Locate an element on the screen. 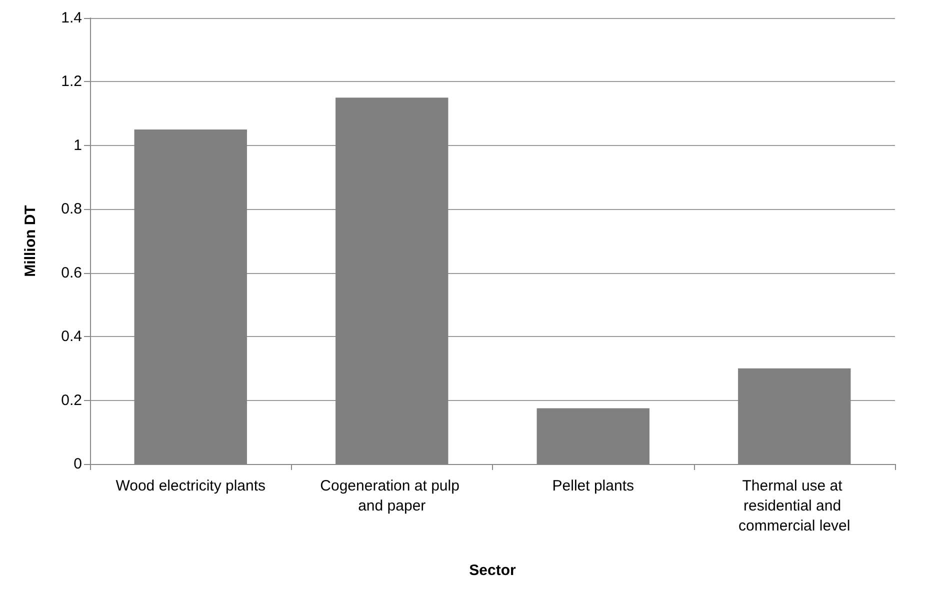  y-tick-label: 1.4 is located at coordinates (71, 18).